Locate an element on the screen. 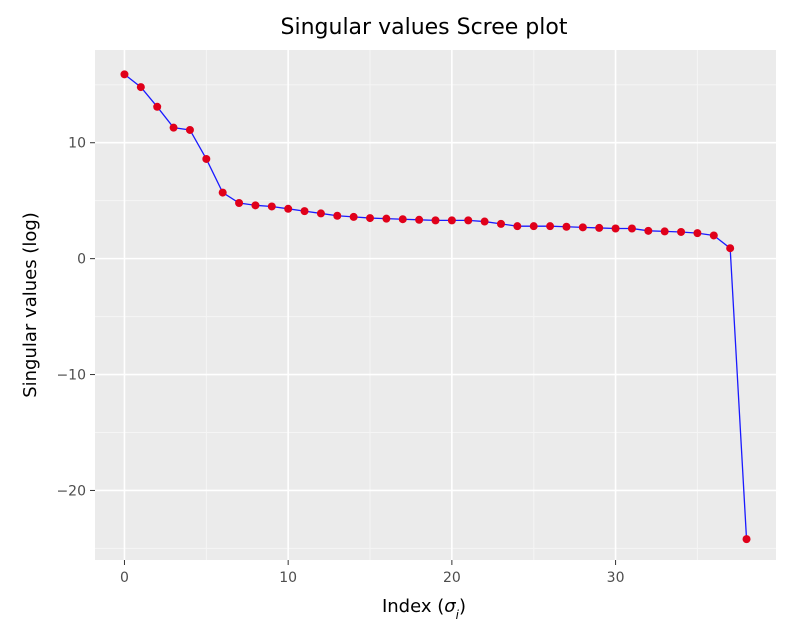 This screenshot has width=795, height=632. y-tick-label: 0 is located at coordinates (81, 260).